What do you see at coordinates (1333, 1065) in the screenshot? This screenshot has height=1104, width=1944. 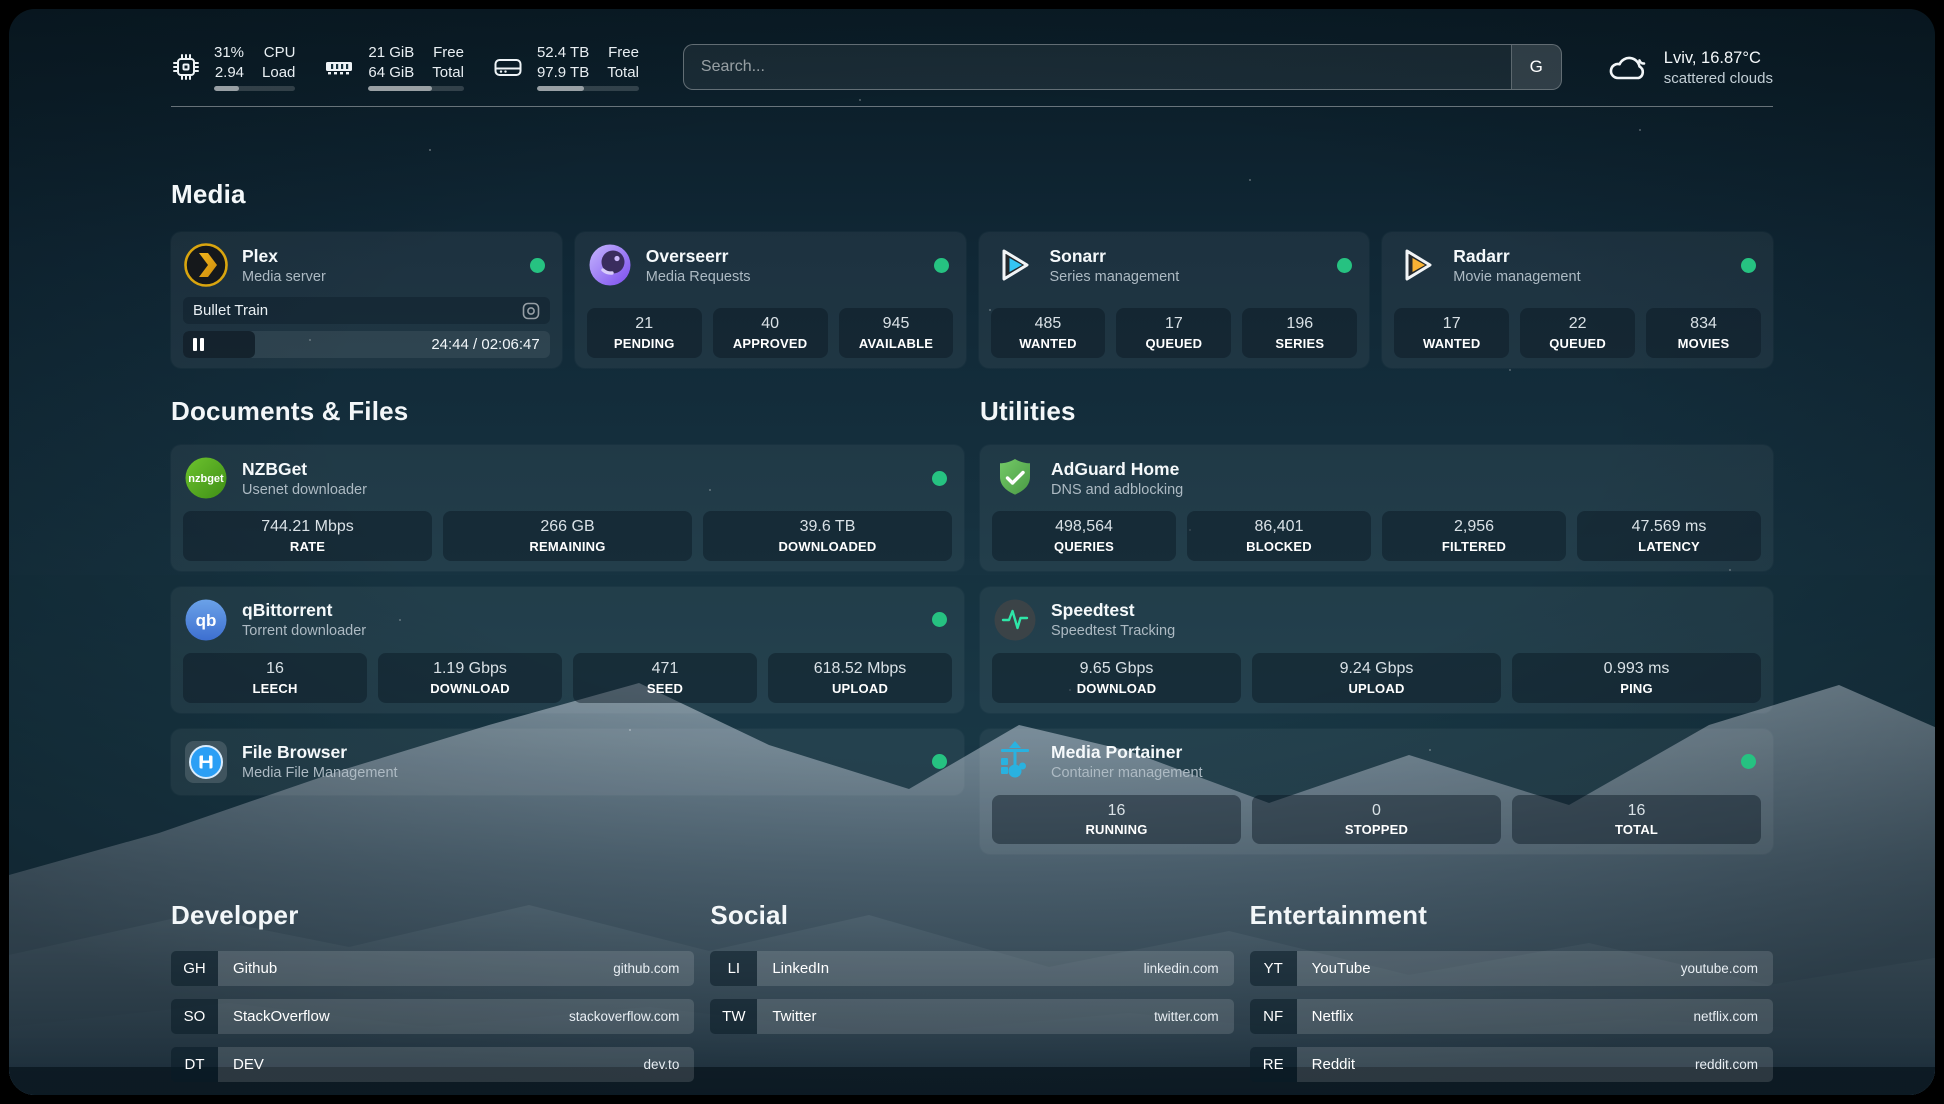 I see `bookmark-name: Reddit` at bounding box center [1333, 1065].